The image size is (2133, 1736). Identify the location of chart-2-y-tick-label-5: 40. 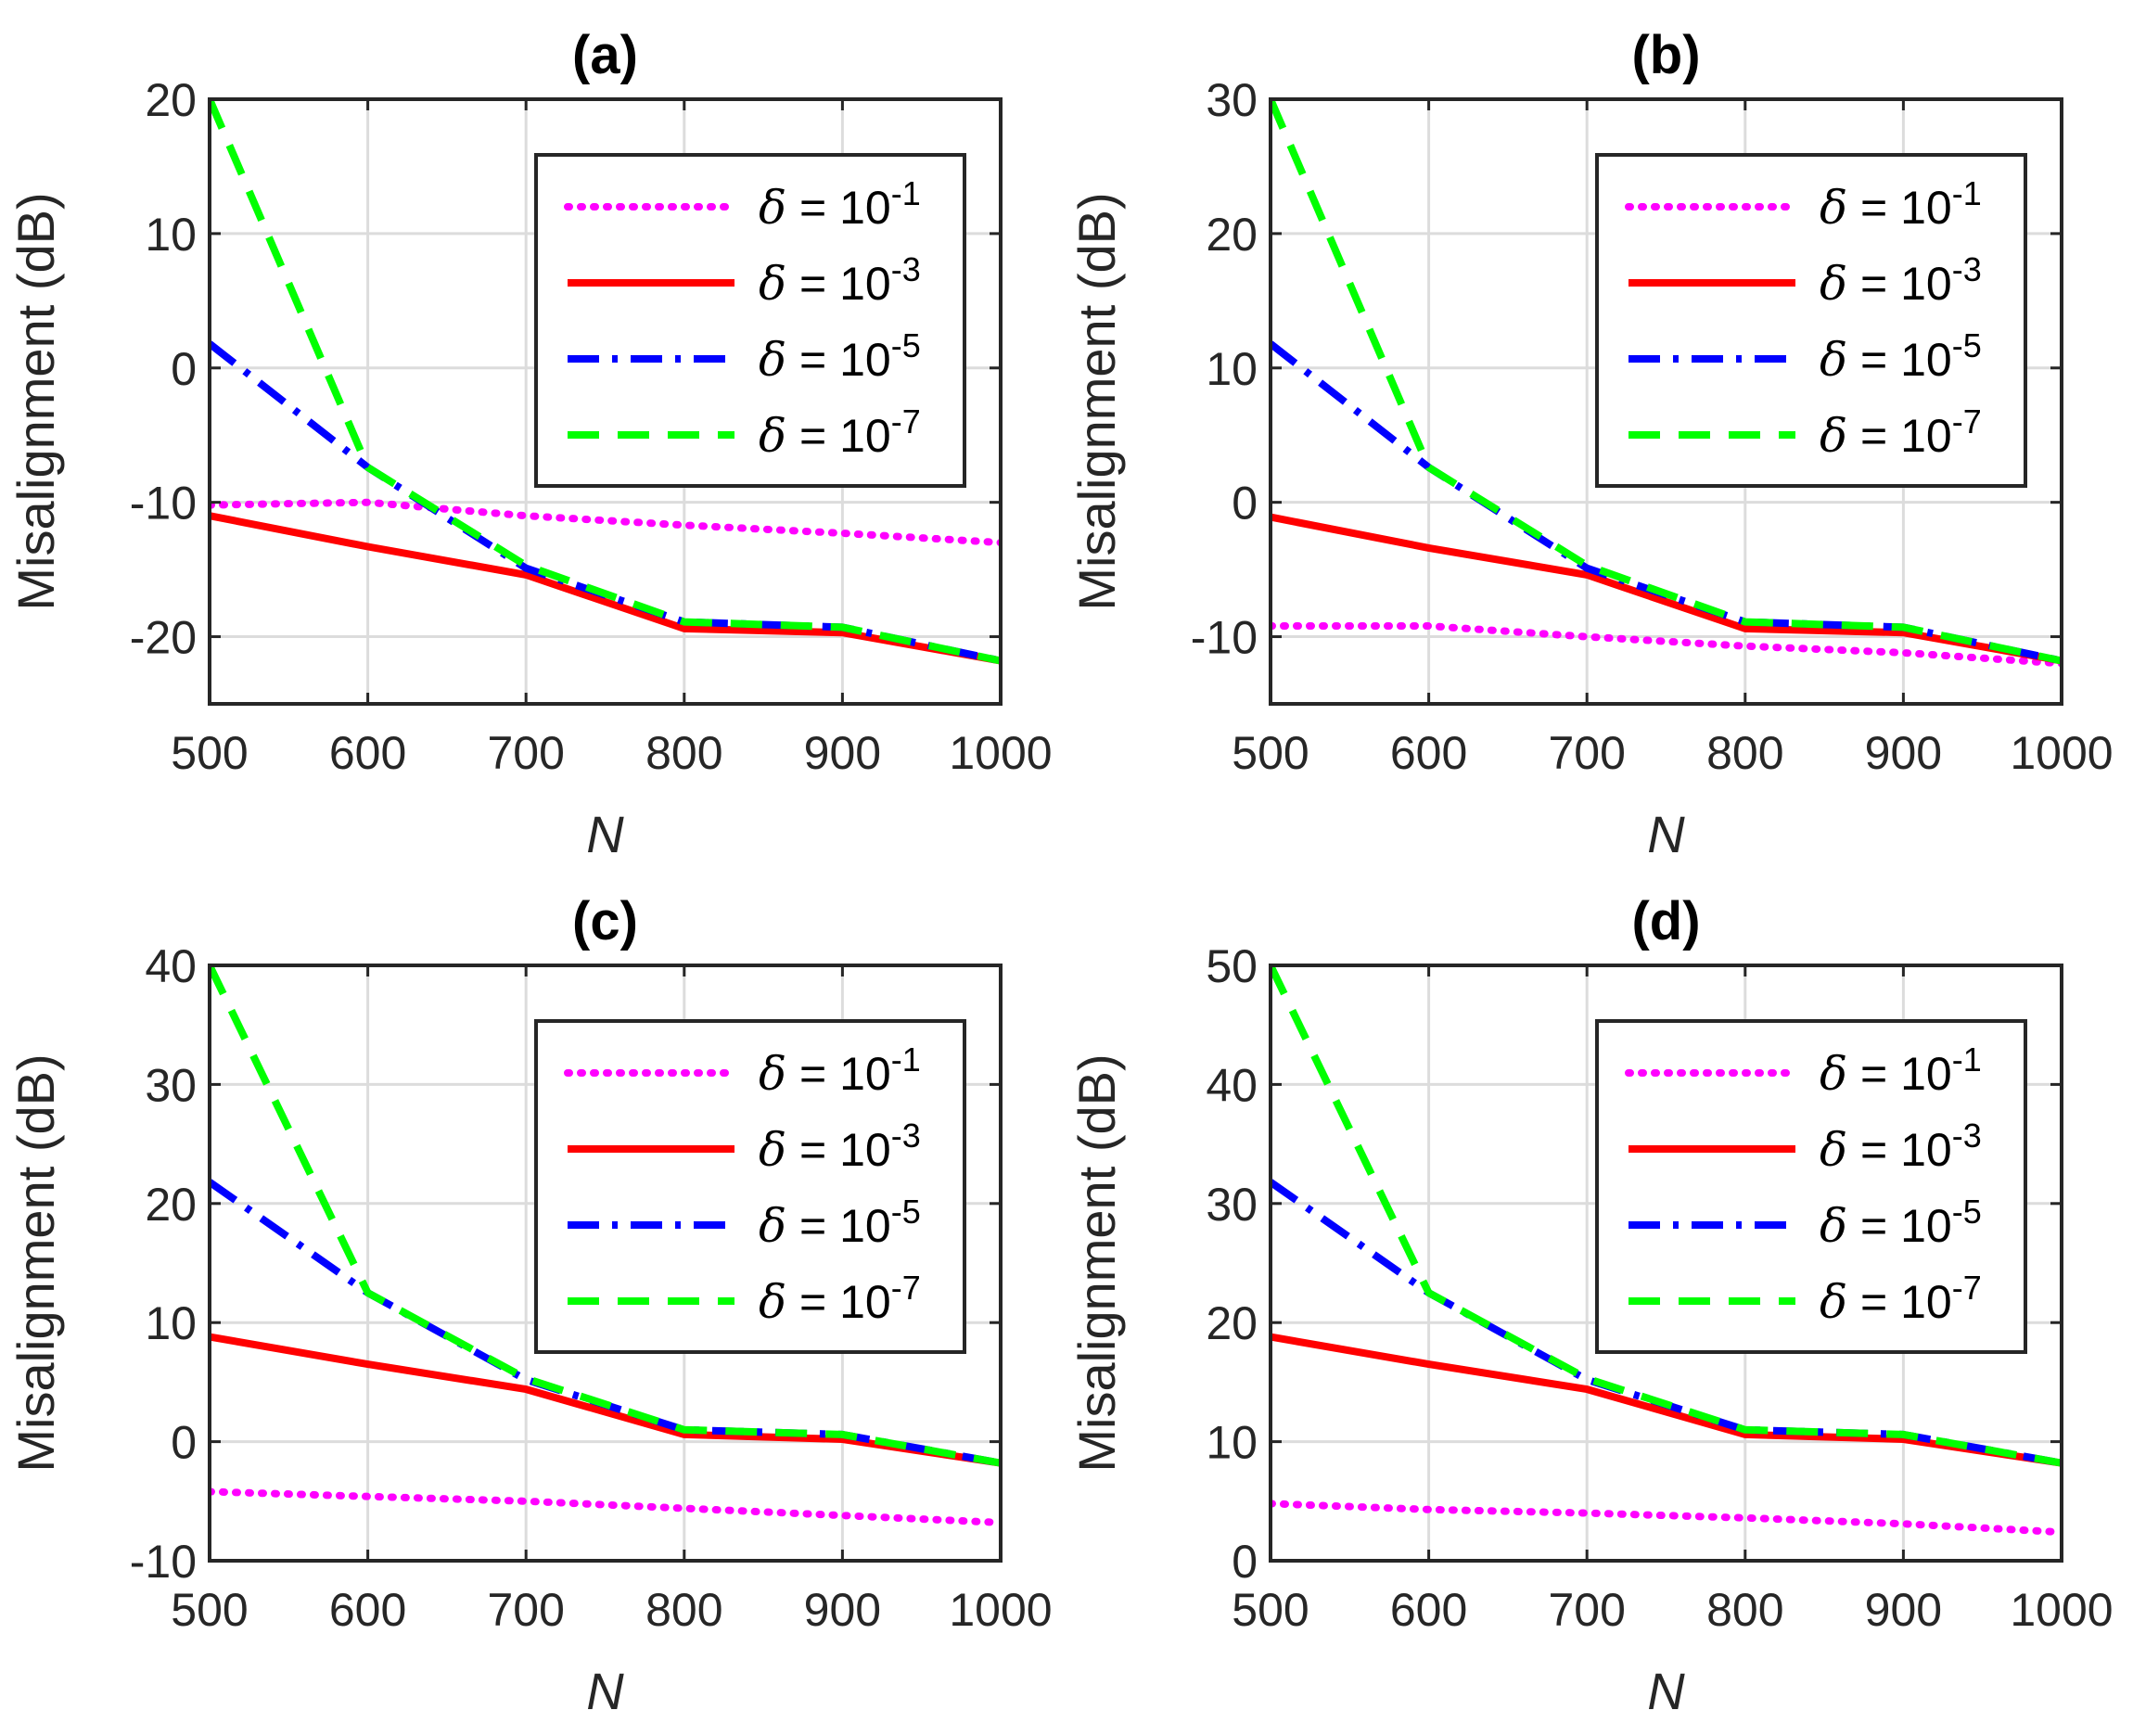
(171, 966).